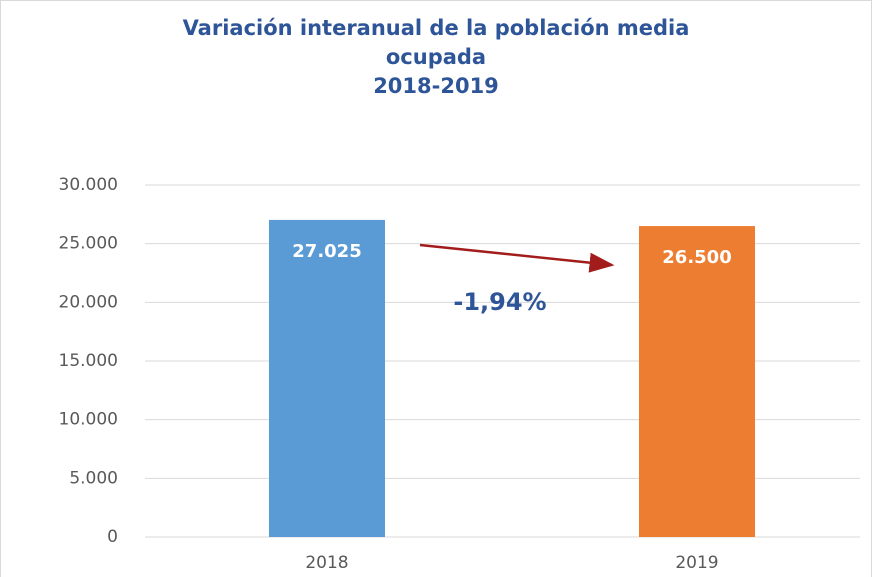  Describe the element at coordinates (88, 244) in the screenshot. I see `y-tick-label: 25.000` at that location.